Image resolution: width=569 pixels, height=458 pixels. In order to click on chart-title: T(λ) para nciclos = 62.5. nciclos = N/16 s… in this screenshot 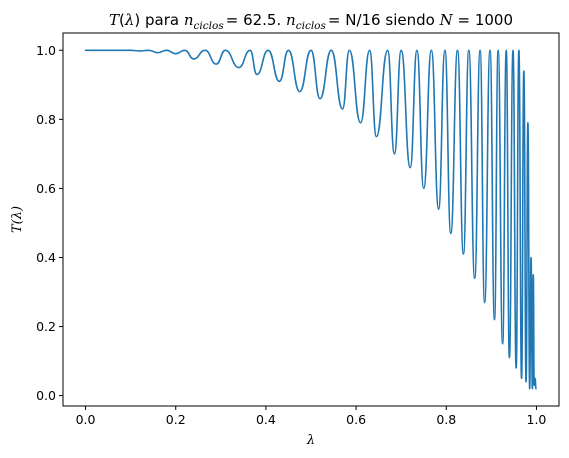, I will do `click(311, 21)`.